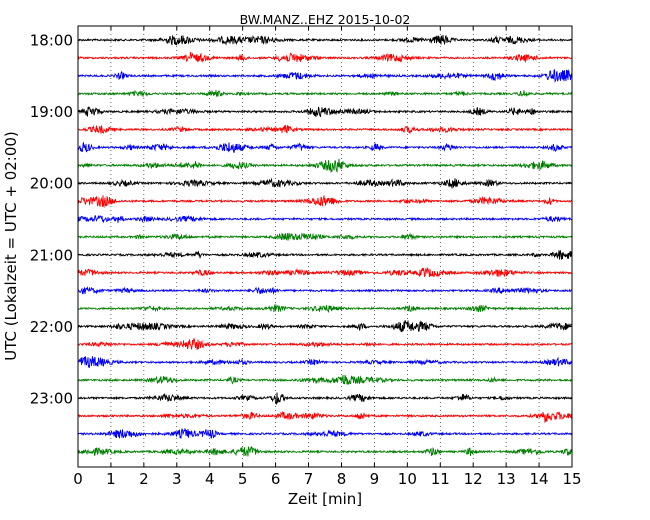 The width and height of the screenshot is (650, 520). What do you see at coordinates (342, 479) in the screenshot?
I see `x-tick-label: 8` at bounding box center [342, 479].